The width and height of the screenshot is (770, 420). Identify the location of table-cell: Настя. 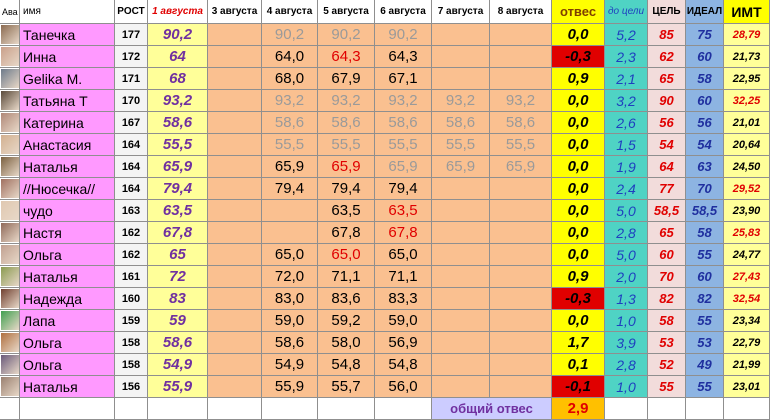
(67, 233).